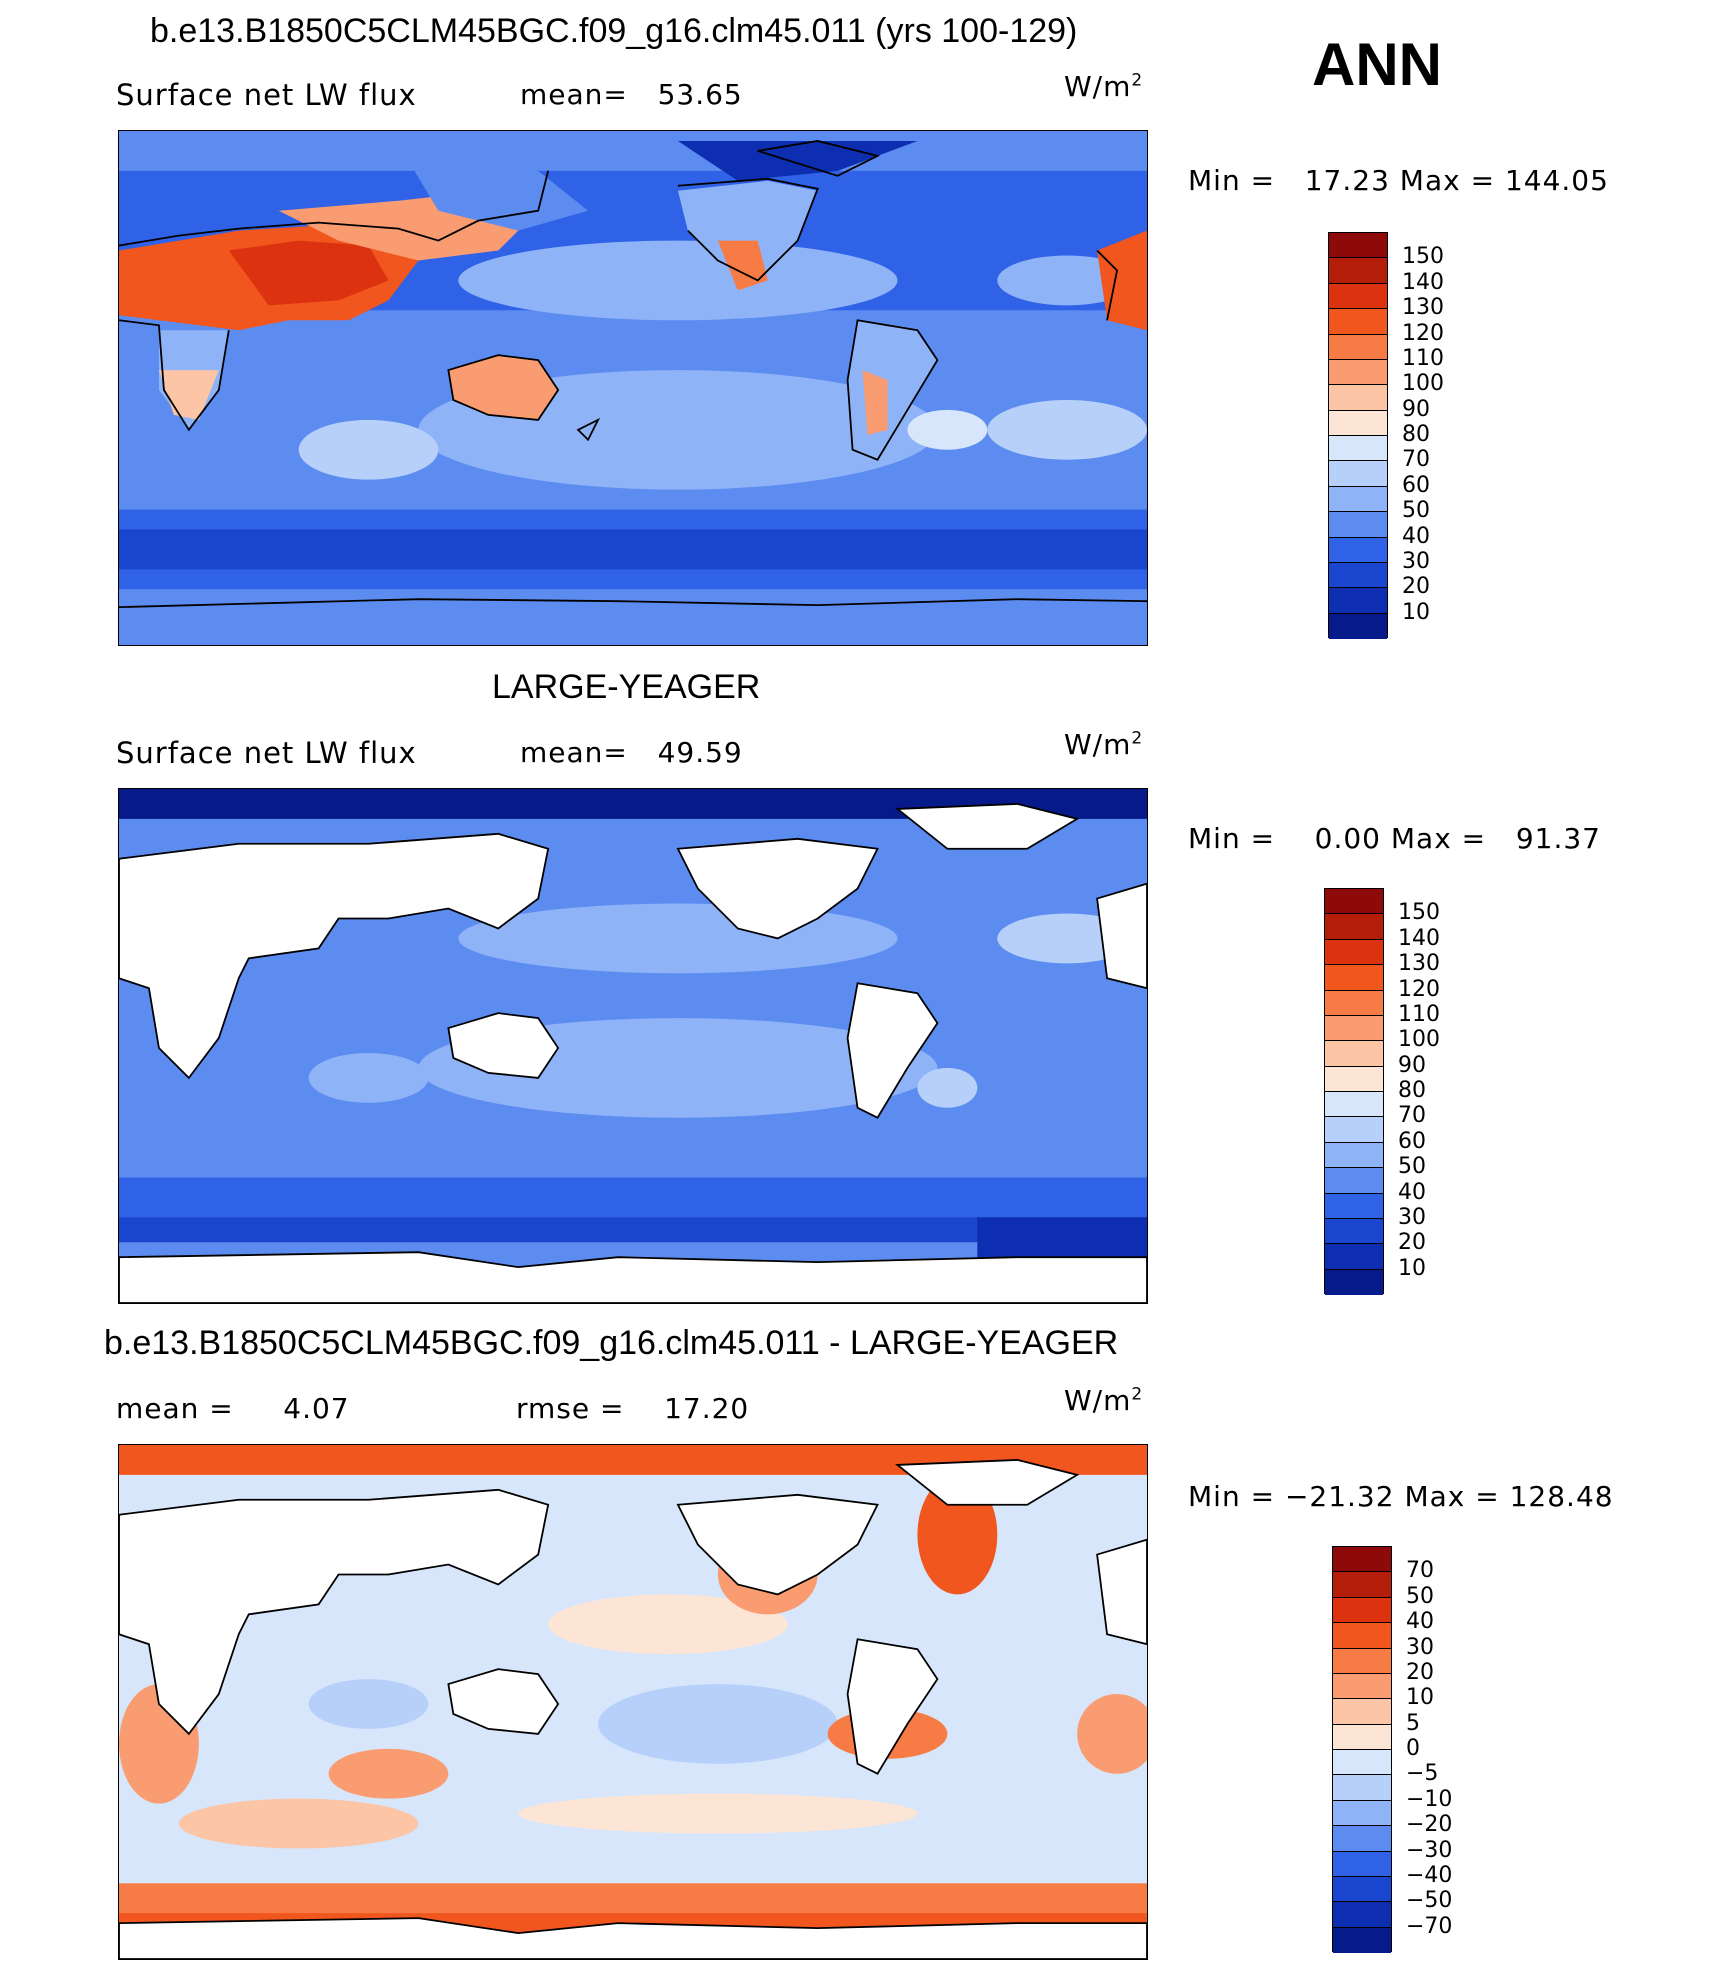  Describe the element at coordinates (1429, 1926) in the screenshot. I see `colorbar-tick-label: −70` at that location.